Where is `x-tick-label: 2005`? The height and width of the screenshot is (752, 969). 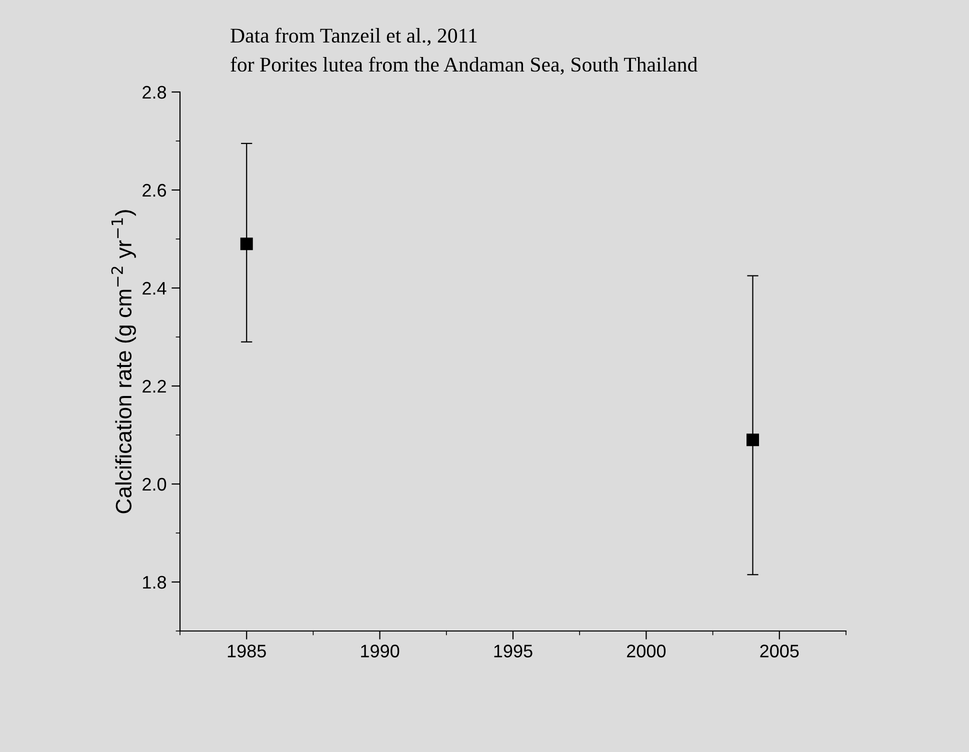 x-tick-label: 2005 is located at coordinates (779, 651).